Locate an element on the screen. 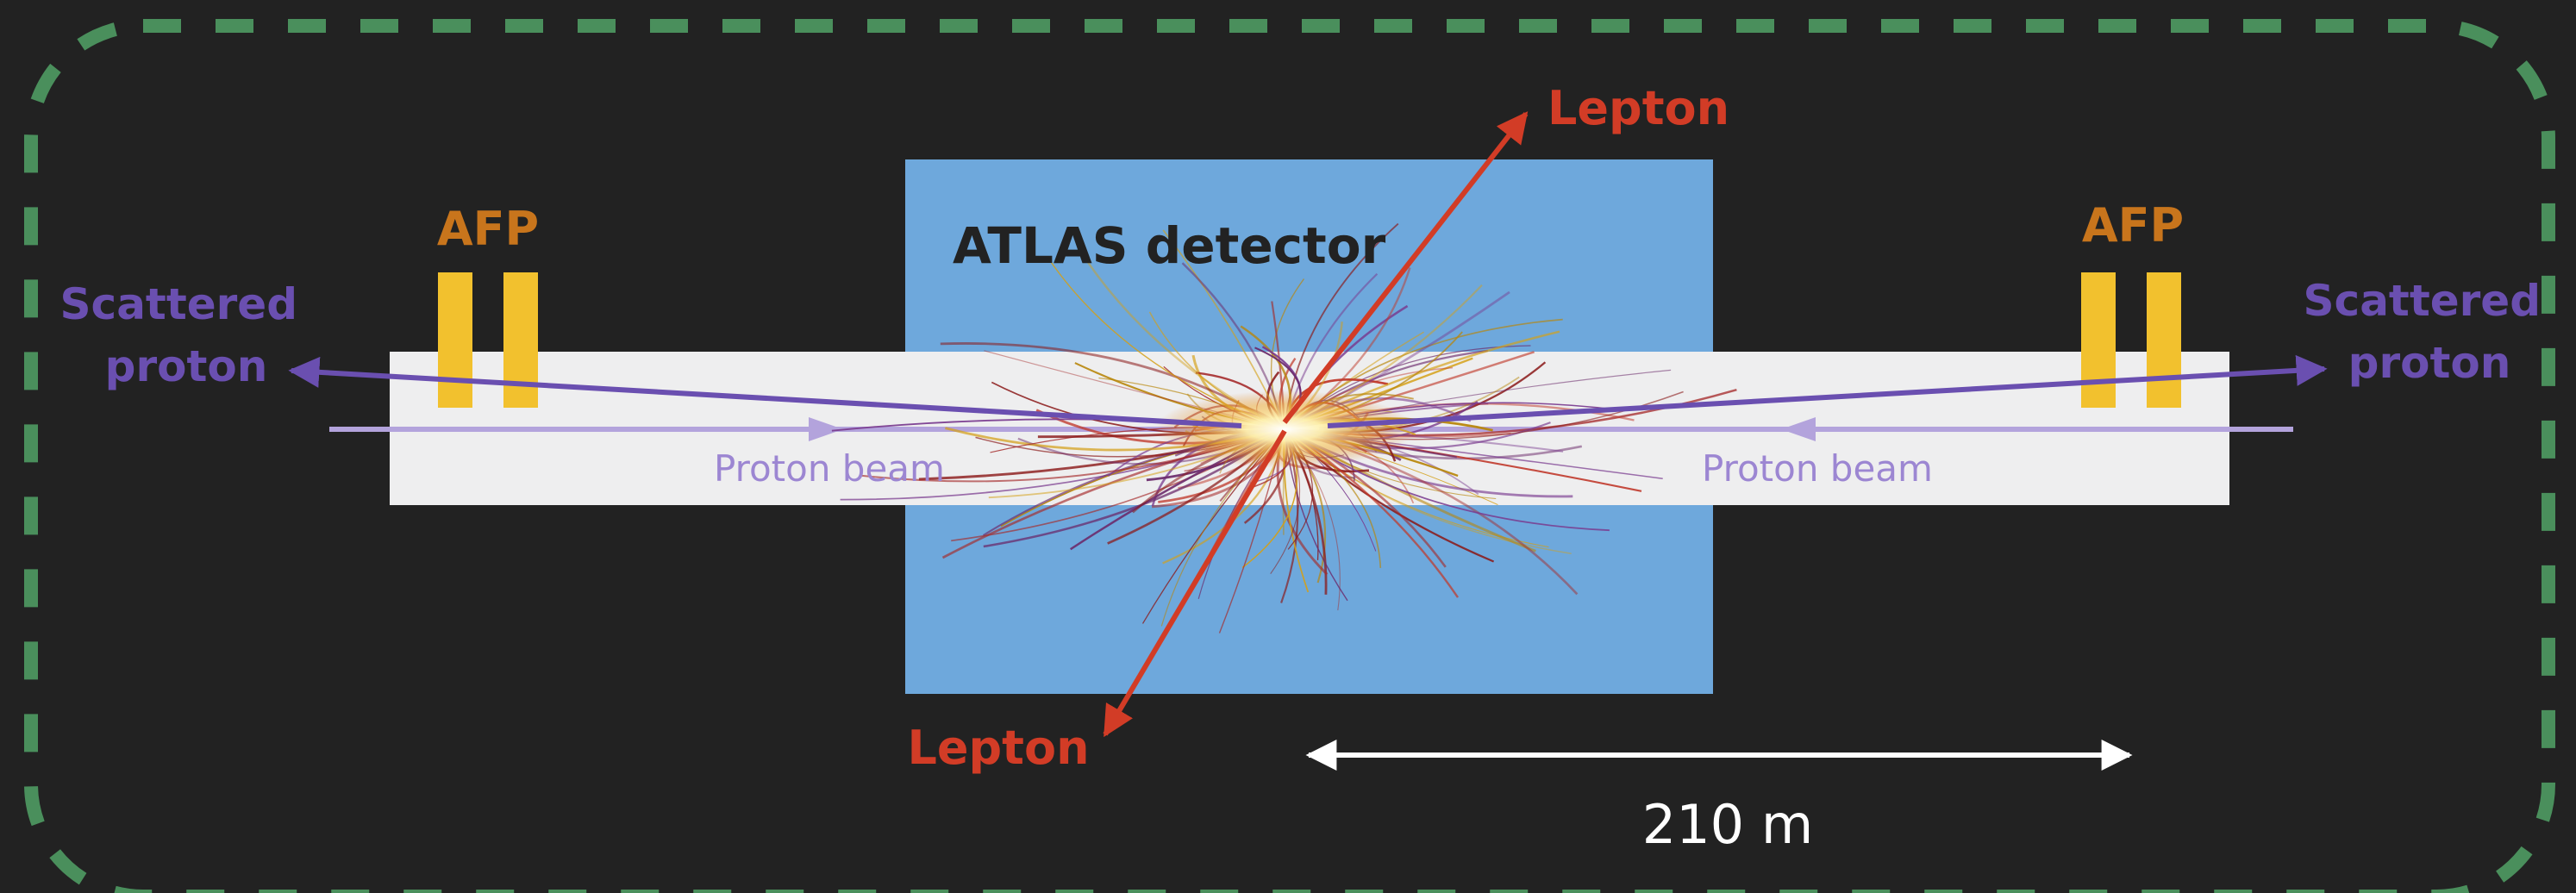 Image resolution: width=2576 pixels, height=893 pixels. proton-beam-left-arrowhead is located at coordinates (826, 429).